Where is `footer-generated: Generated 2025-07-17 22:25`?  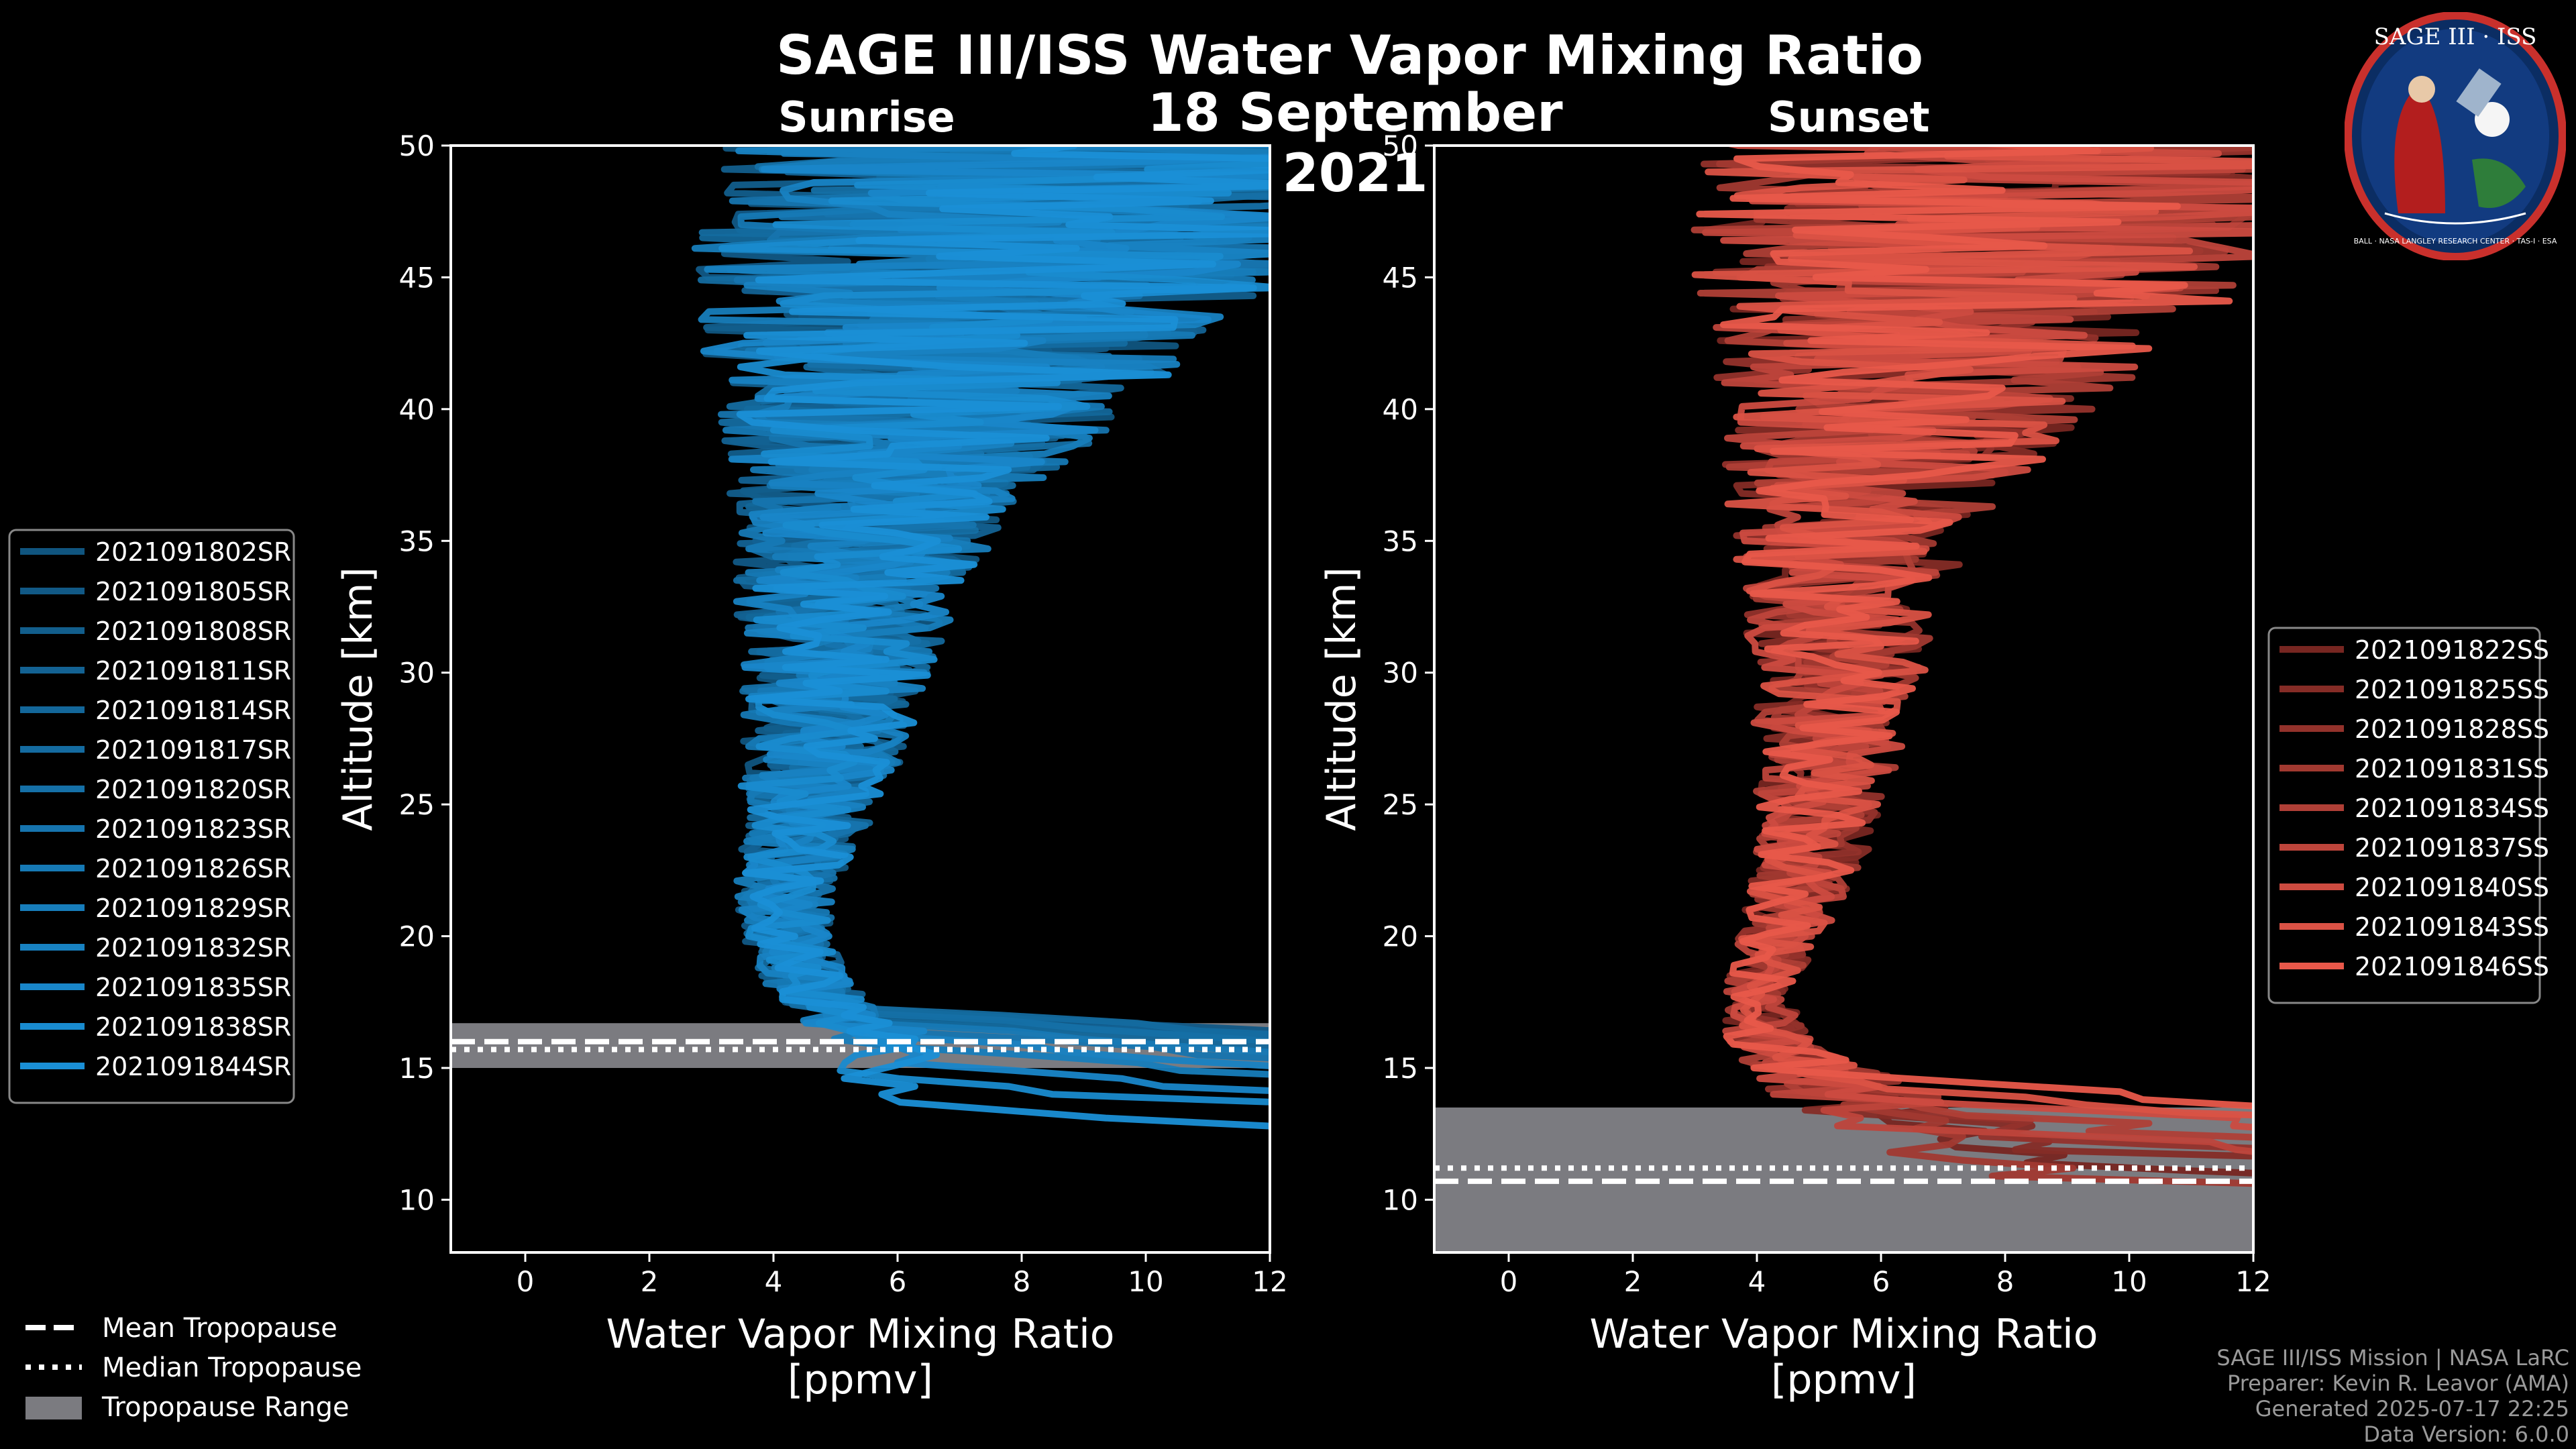
footer-generated: Generated 2025-07-17 22:25 is located at coordinates (2412, 1408).